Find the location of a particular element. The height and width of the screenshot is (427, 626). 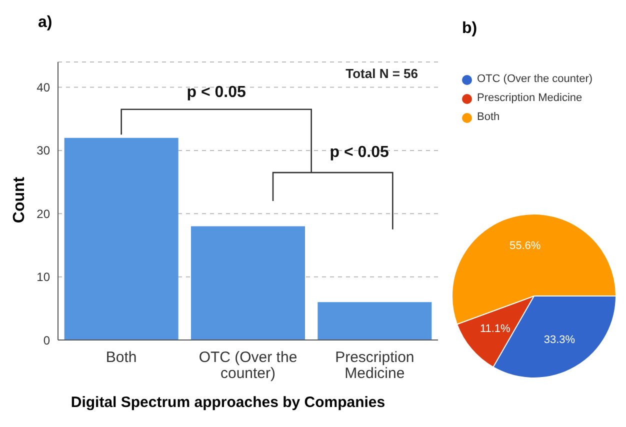

y-tick-label: 20 is located at coordinates (43, 213).